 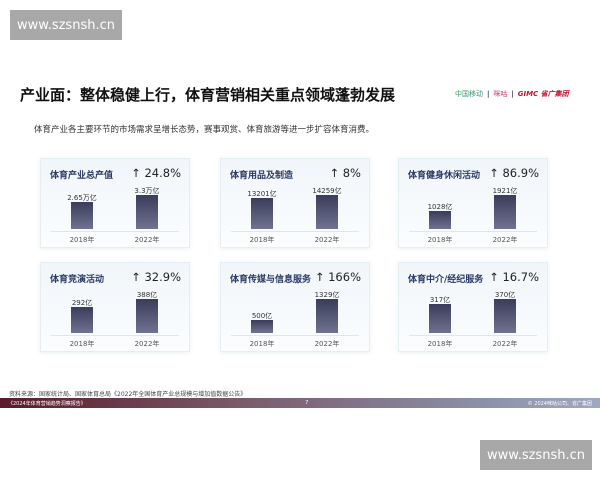 I want to click on subtitle: 体育产业各主要环节的市场需求呈增长态势，赛事观赏、体育旅游等进一步扩容体育消费。, so click(x=204, y=130).